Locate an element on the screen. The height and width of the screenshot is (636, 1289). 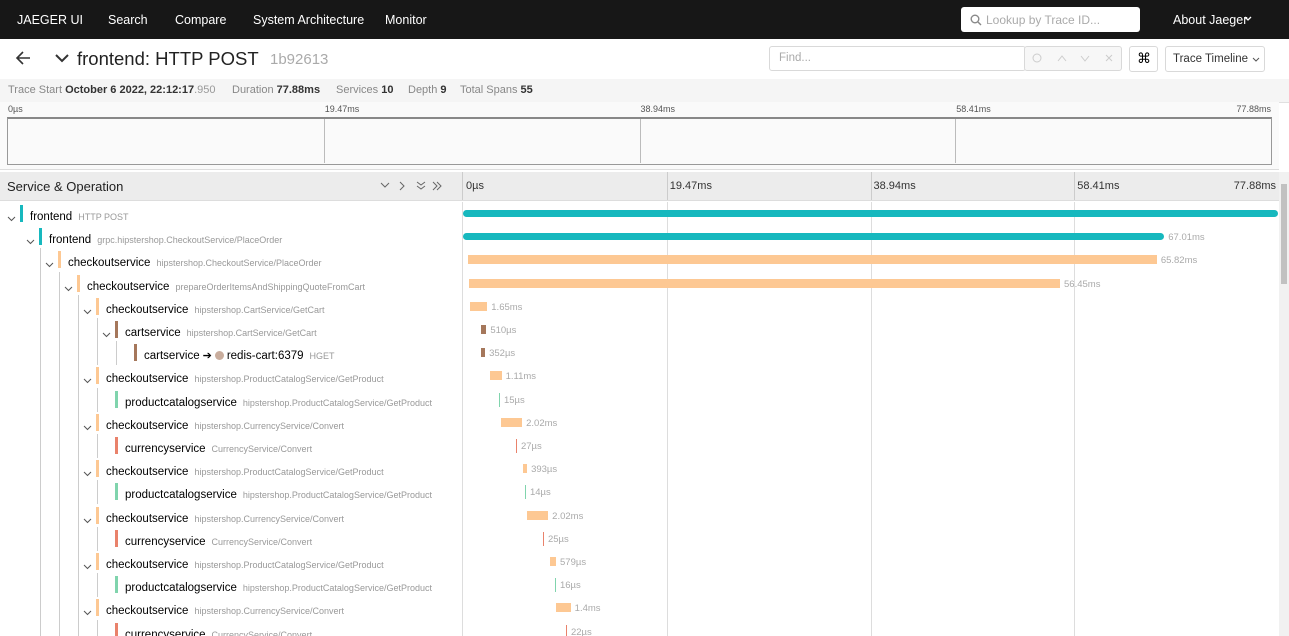
view-select: Trace Timeline is located at coordinates (1215, 59).